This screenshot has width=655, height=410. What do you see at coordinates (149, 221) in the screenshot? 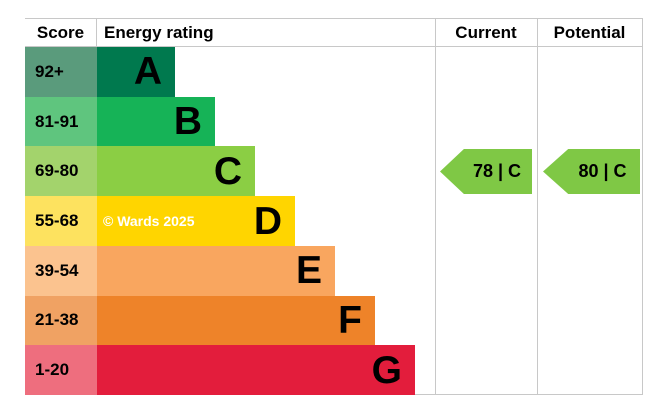
I see `wards-copyright-watermark: © Wards 2025` at bounding box center [149, 221].